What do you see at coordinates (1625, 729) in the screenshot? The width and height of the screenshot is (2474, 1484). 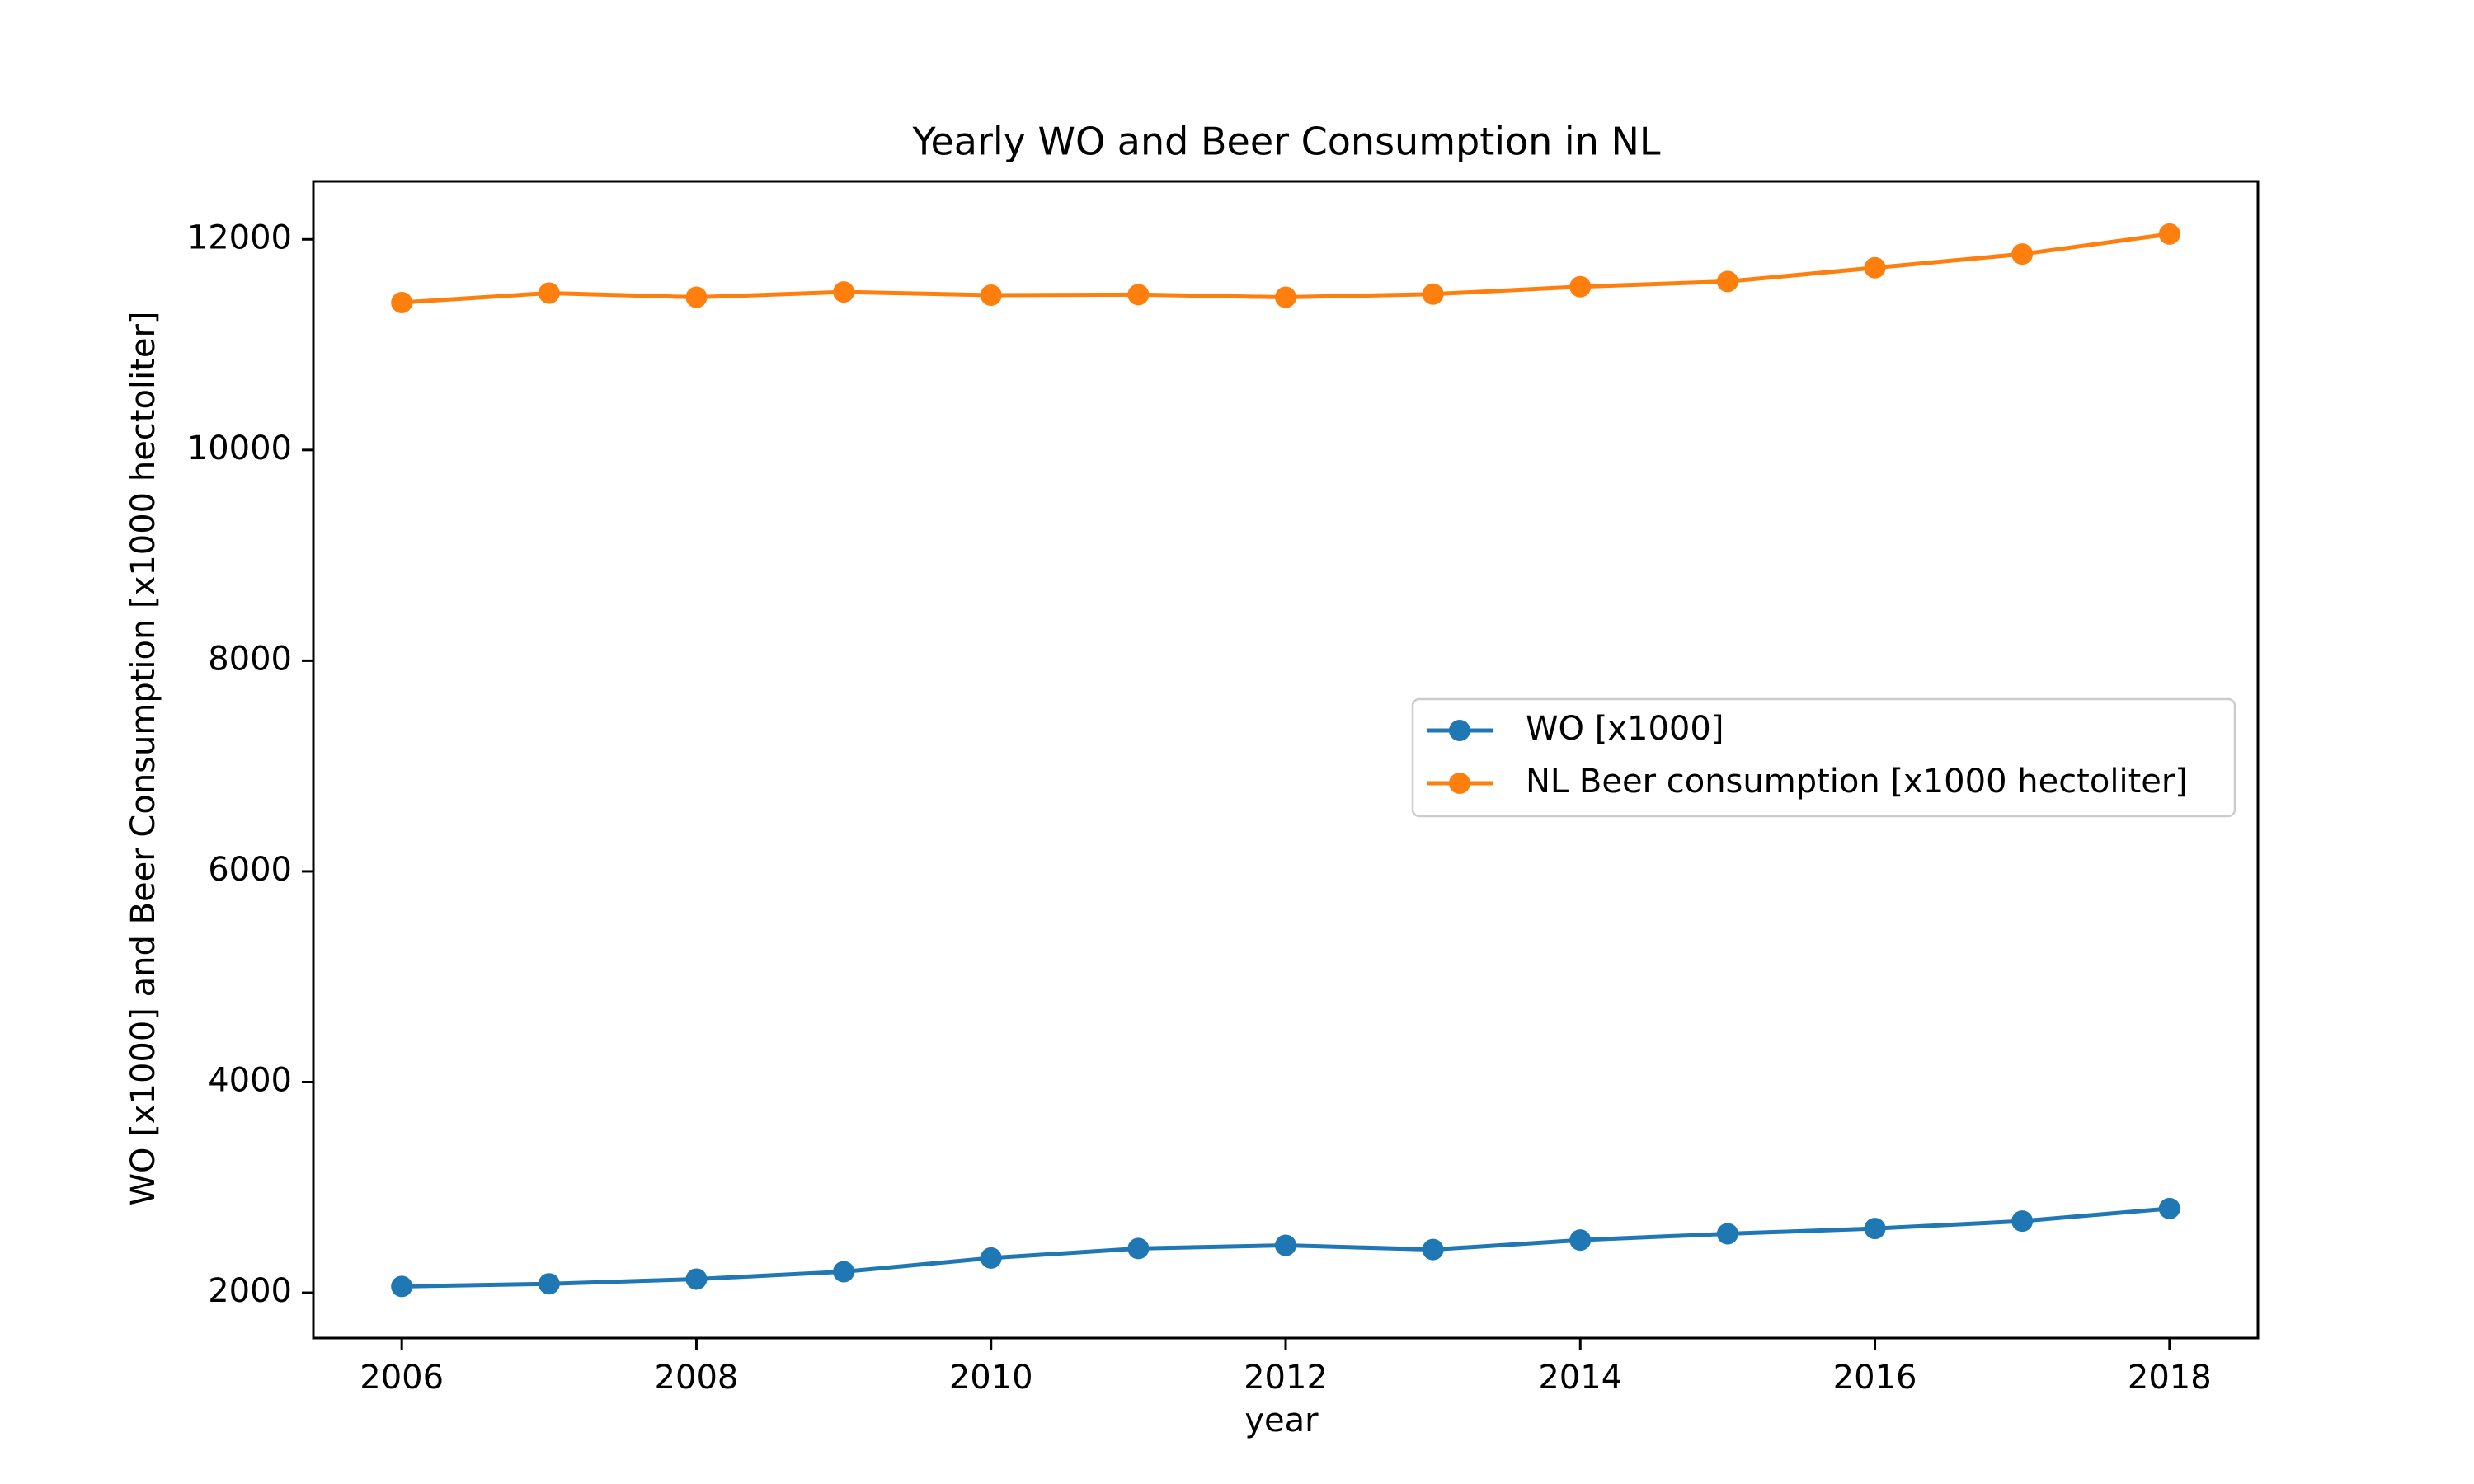 I see `legend-label-wo: WO [x1000]` at bounding box center [1625, 729].